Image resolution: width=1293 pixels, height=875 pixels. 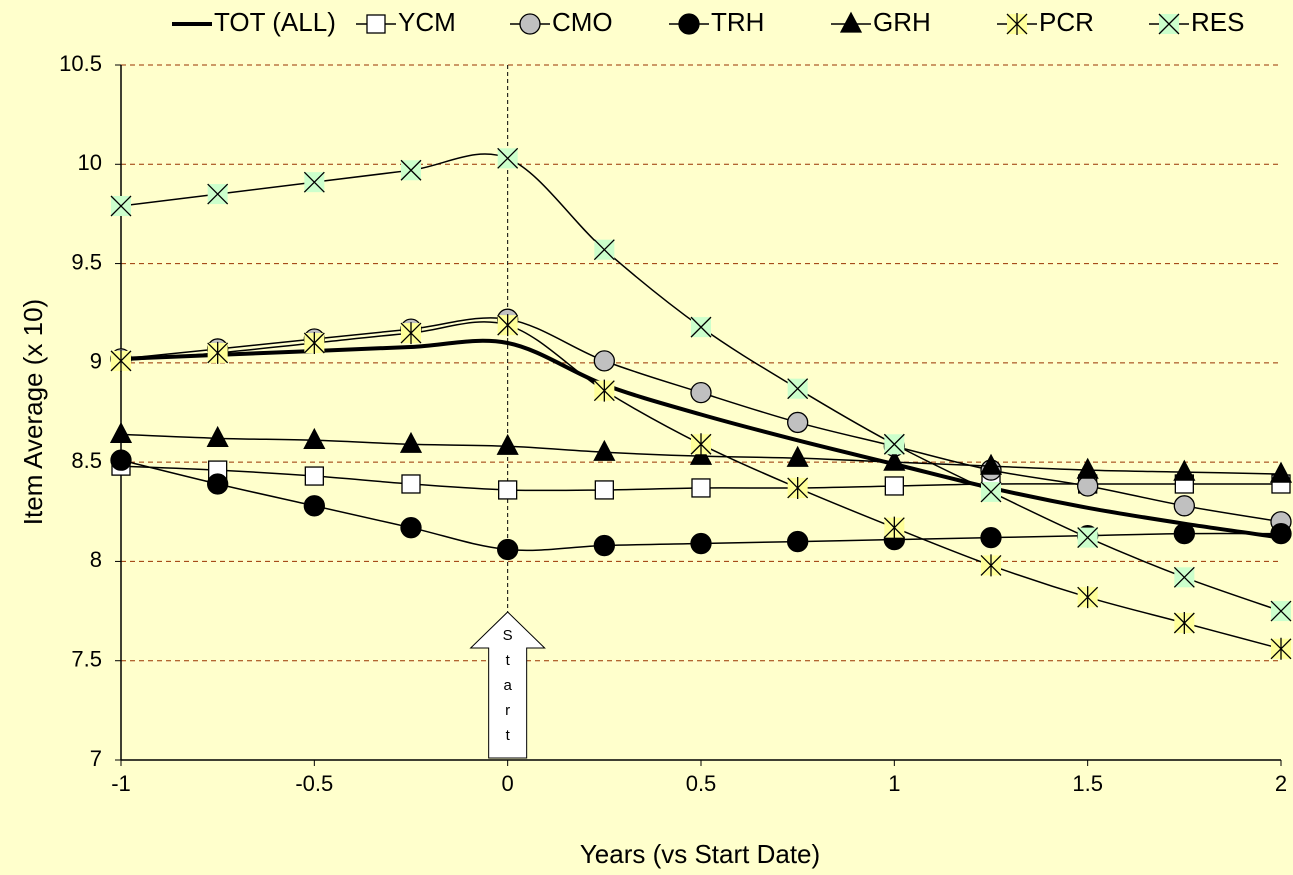 I want to click on legend-label: GRH, so click(x=902, y=22).